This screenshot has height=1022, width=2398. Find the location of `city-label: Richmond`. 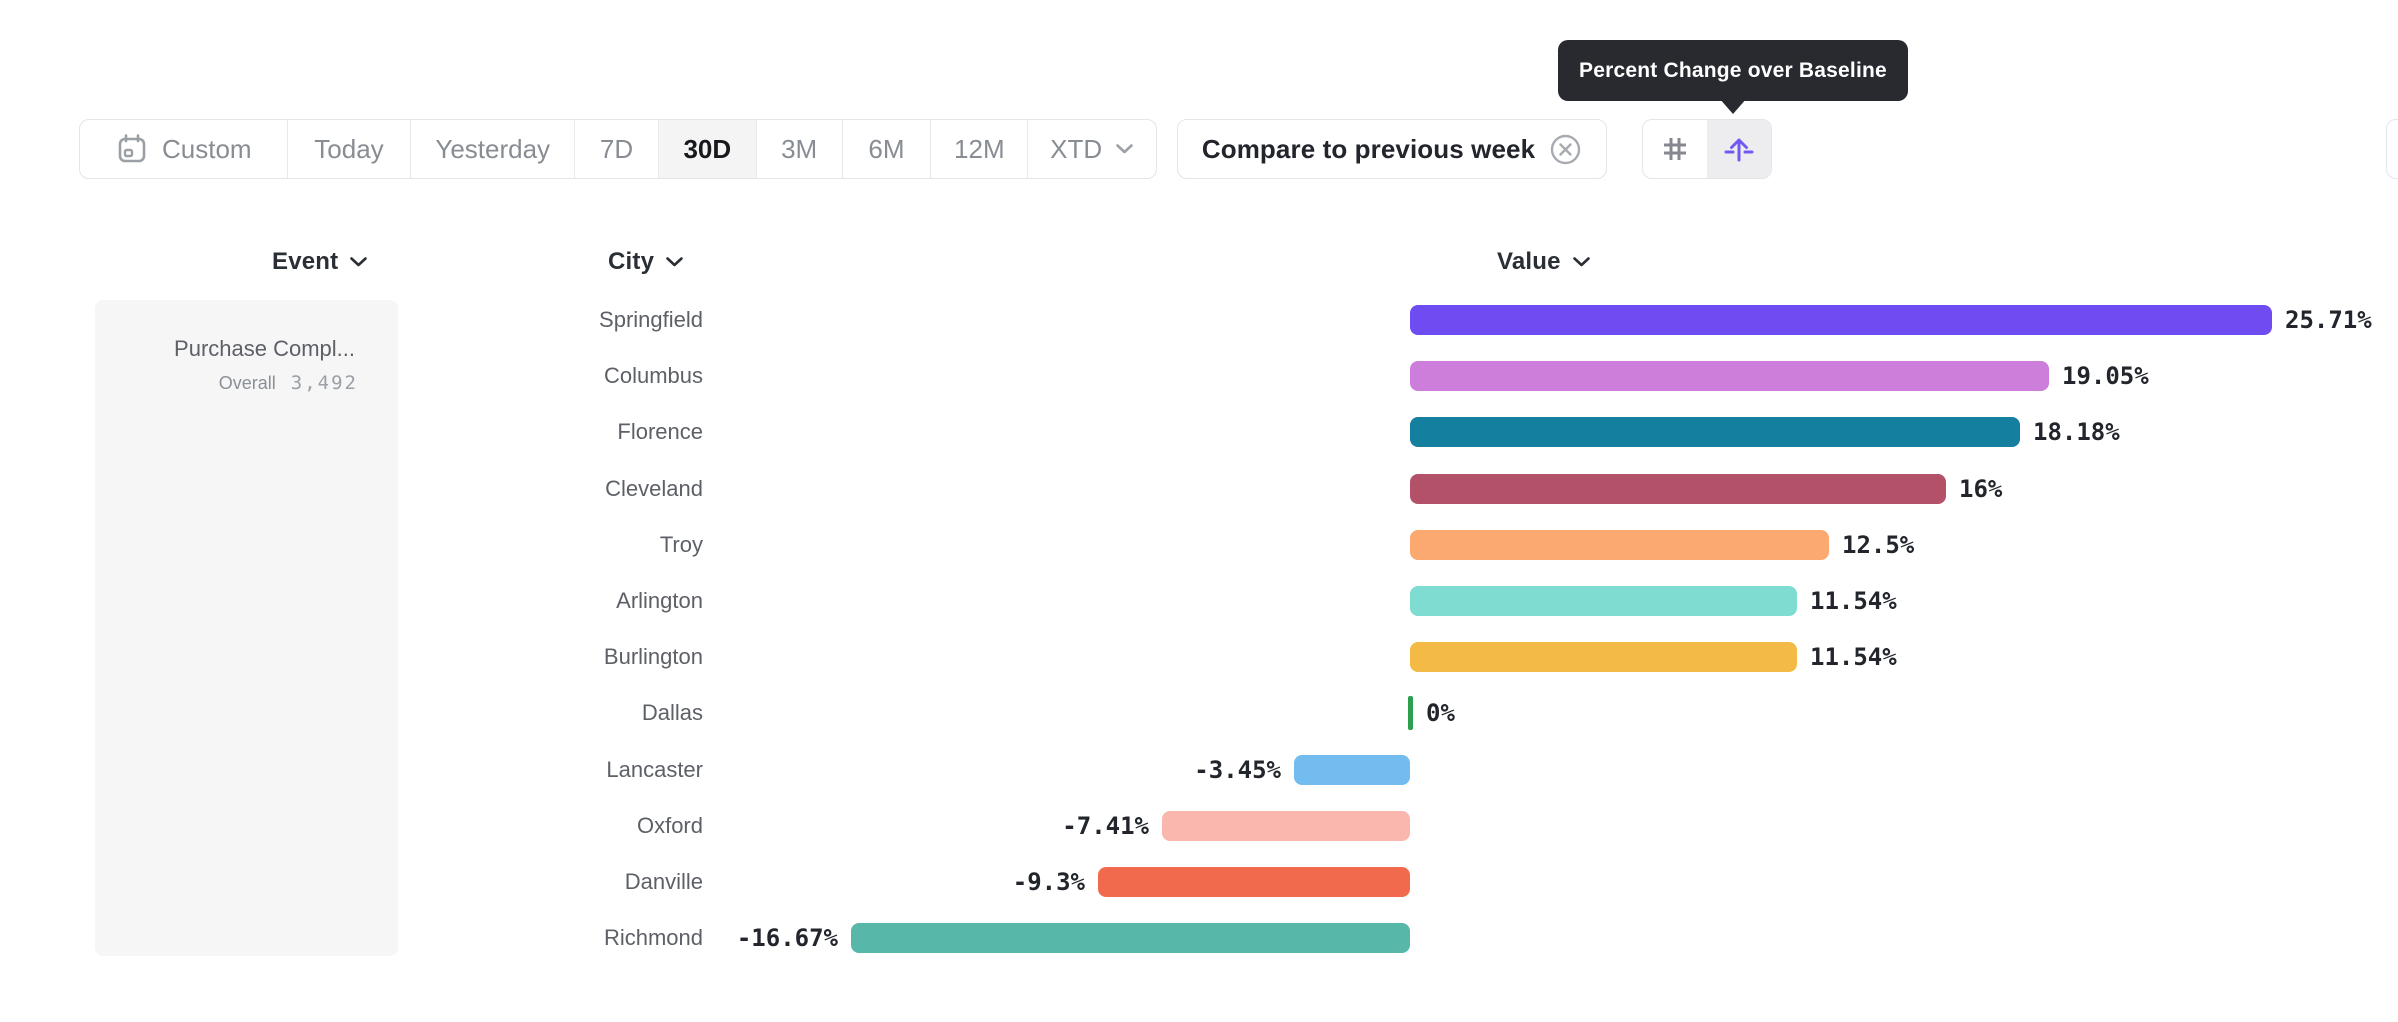

city-label: Richmond is located at coordinates (653, 937).